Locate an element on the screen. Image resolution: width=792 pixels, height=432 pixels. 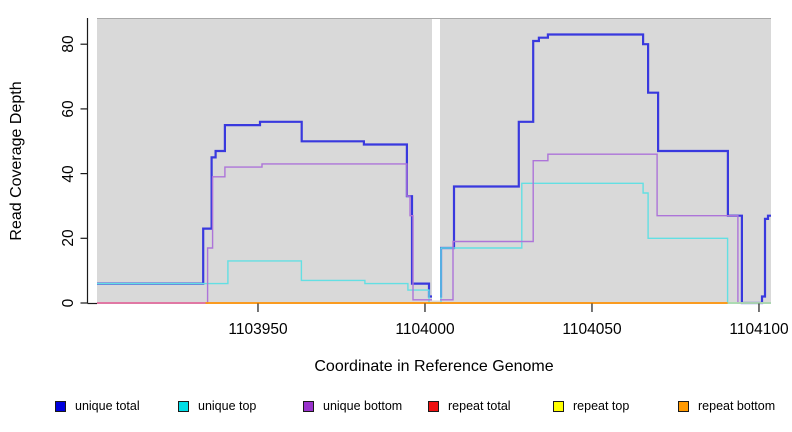
legend-label-repeat-top: repeat top is located at coordinates (601, 406).